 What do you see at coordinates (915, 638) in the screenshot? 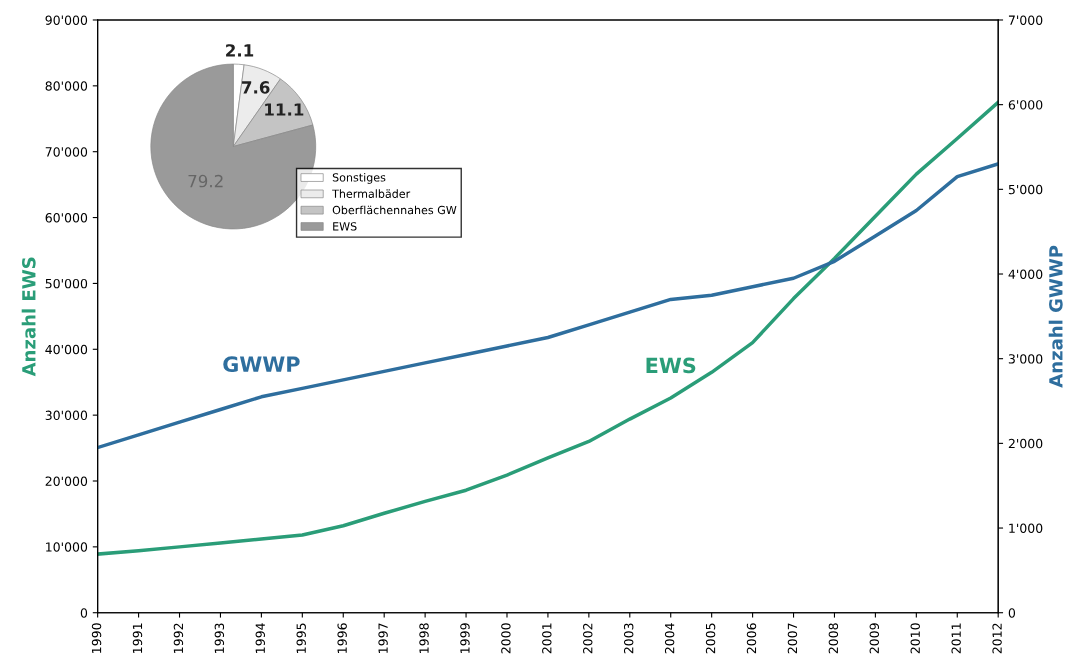
I see `x-tick-label: 2010` at bounding box center [915, 638].